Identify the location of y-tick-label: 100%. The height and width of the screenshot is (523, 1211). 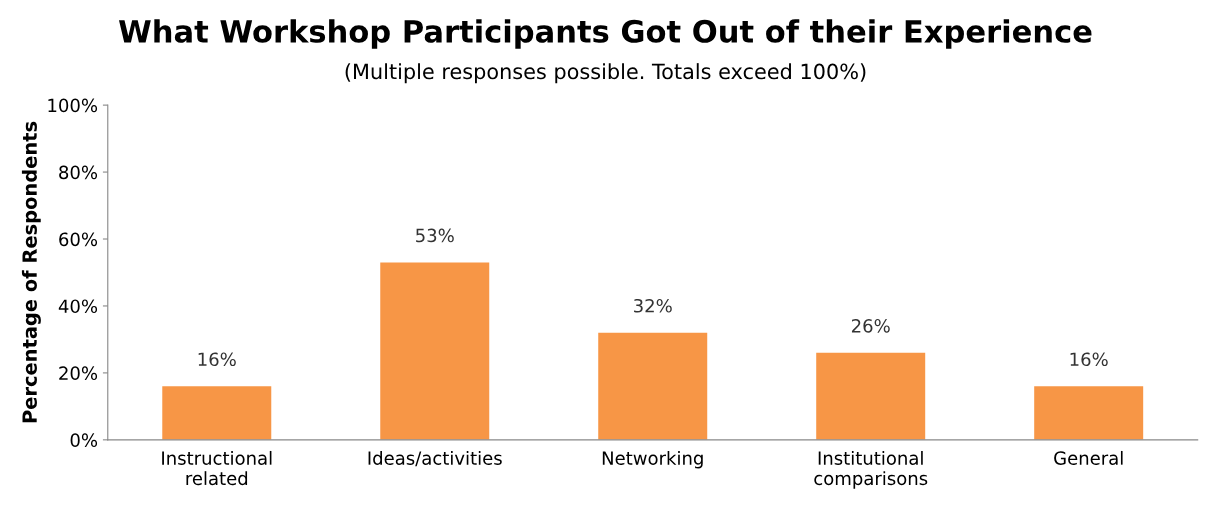
(73, 105).